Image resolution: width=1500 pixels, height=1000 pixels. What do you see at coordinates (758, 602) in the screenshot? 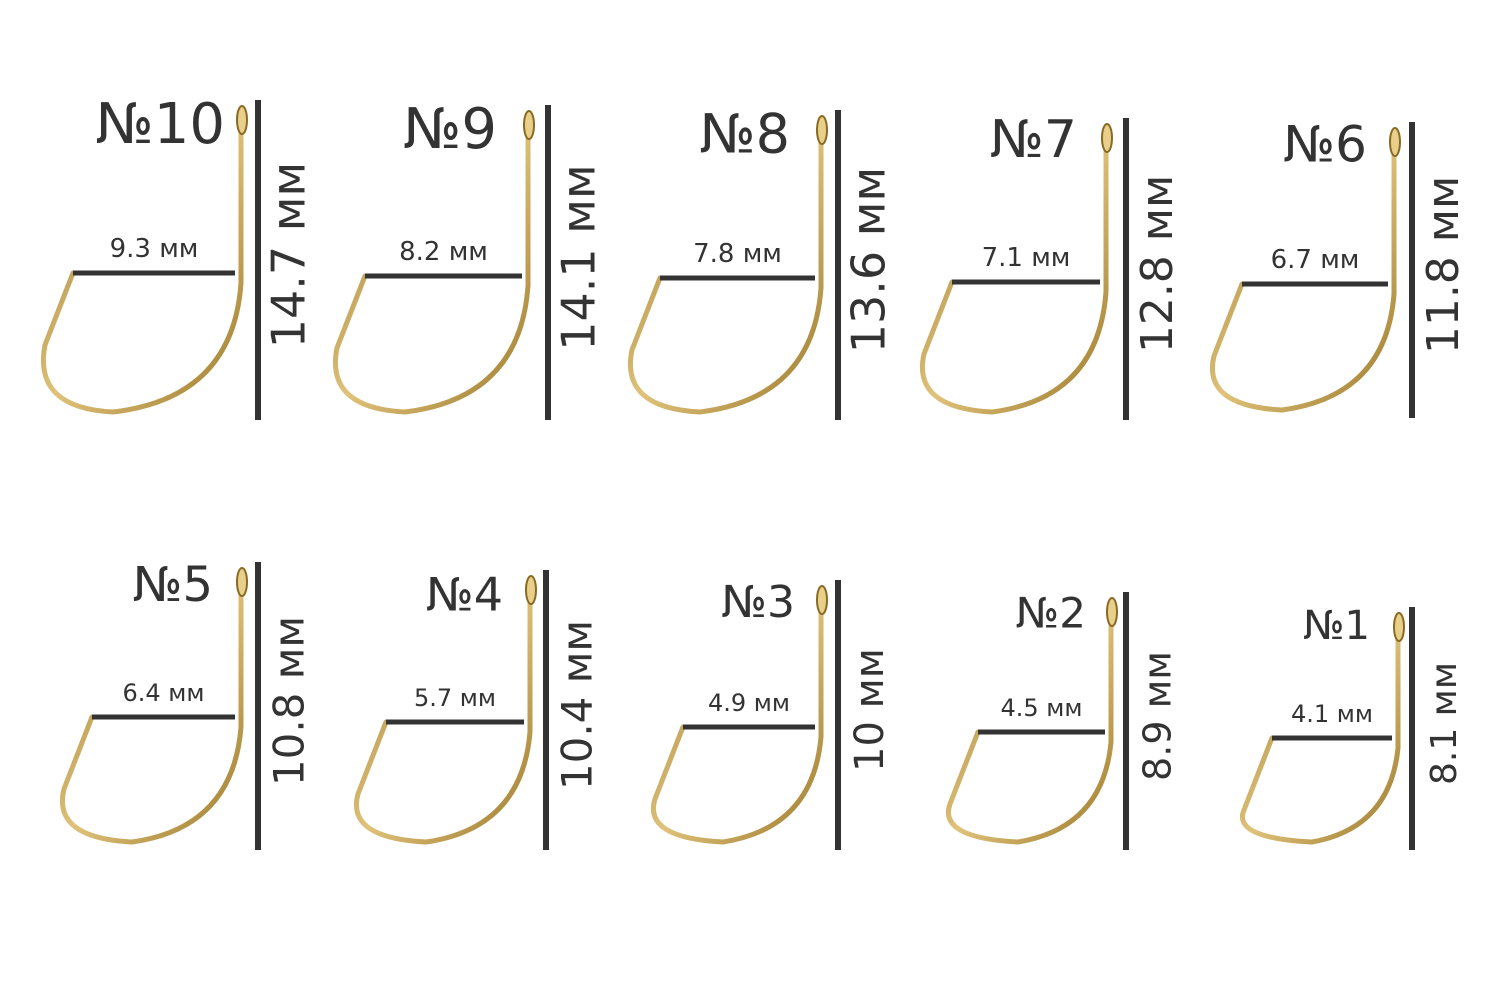
I see `hook-number: №3` at bounding box center [758, 602].